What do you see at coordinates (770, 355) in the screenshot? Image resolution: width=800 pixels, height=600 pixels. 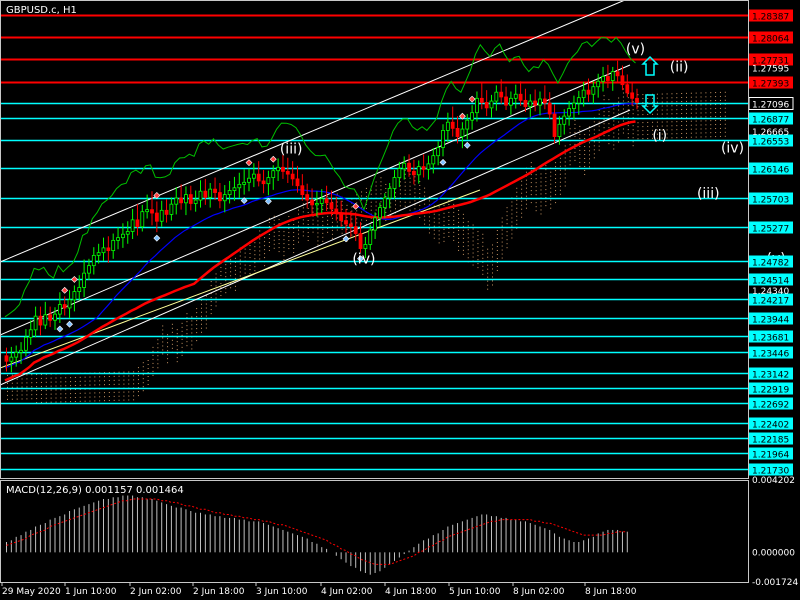 I see `level-tag-text: 1.23446` at bounding box center [770, 355].